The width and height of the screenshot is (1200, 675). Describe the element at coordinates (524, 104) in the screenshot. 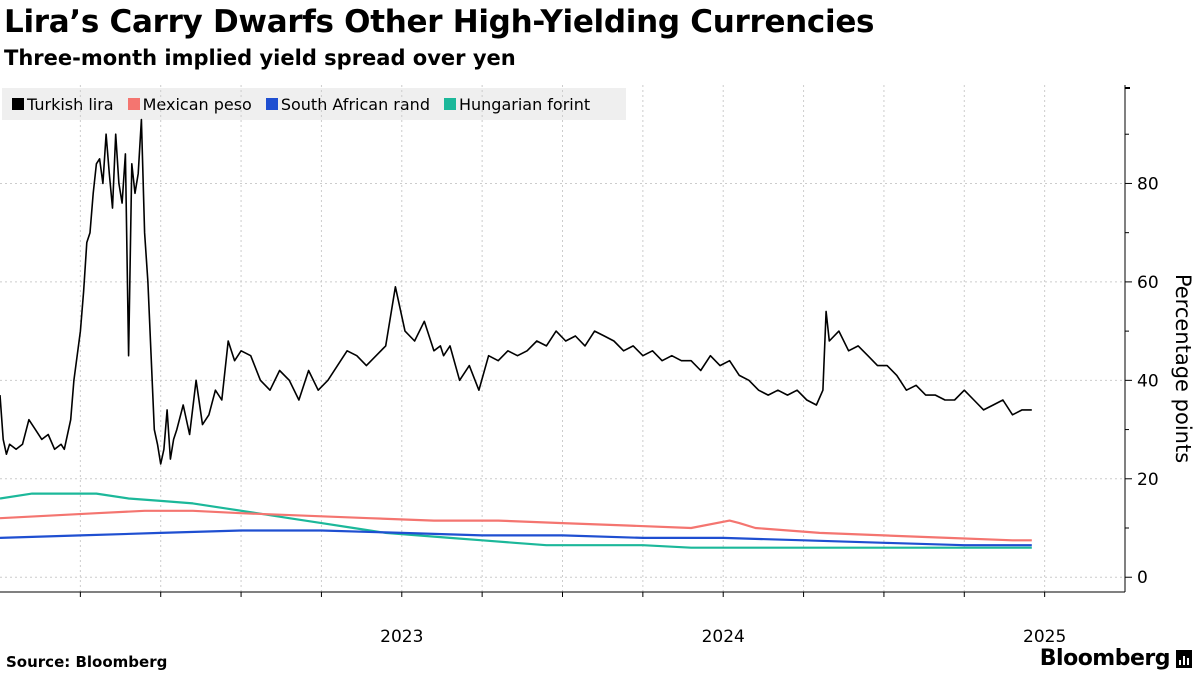

I see `legend-label-hungarian-forint: Hungarian forint` at that location.